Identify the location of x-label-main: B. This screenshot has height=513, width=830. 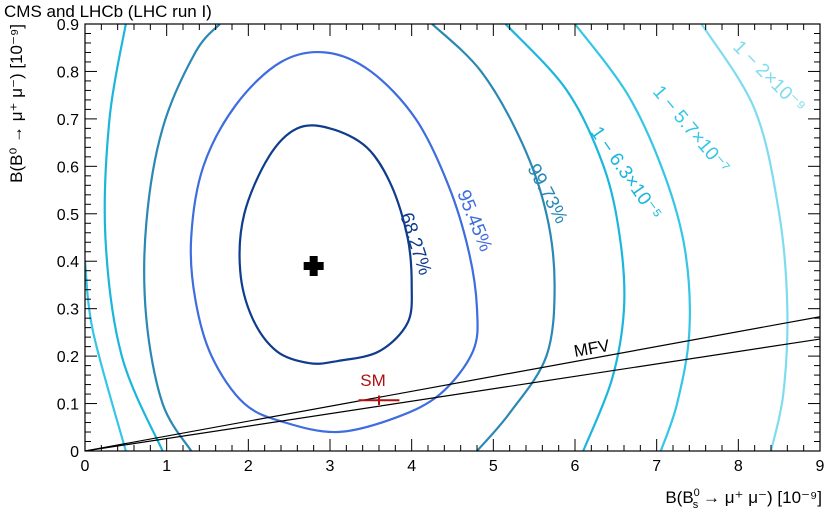
(687, 497).